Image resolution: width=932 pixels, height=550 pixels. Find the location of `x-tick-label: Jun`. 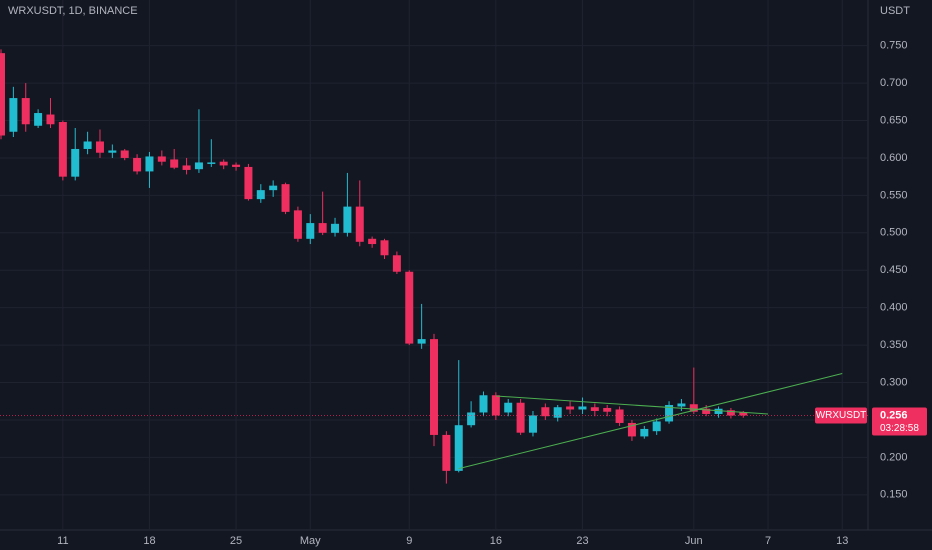

x-tick-label: Jun is located at coordinates (694, 541).